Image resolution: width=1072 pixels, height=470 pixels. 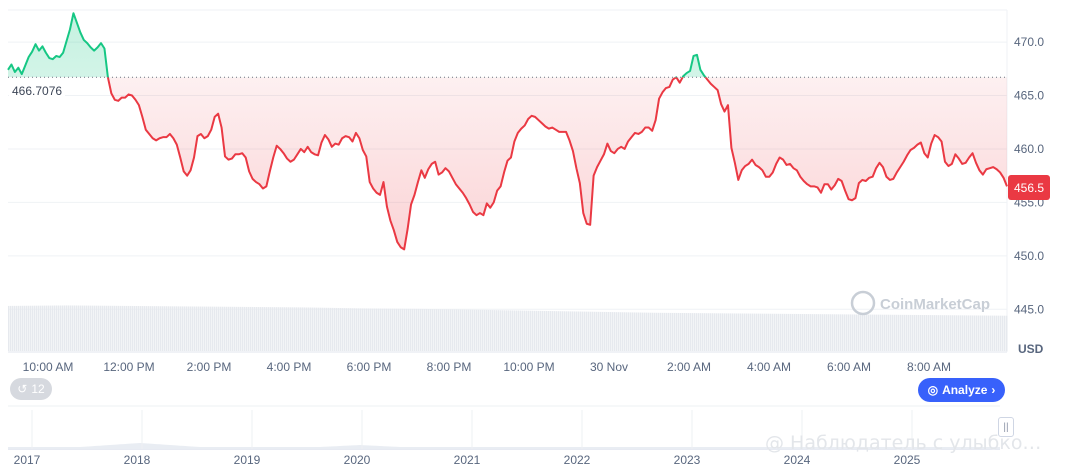 I want to click on x-tick-label: 2:00 AM, so click(x=689, y=367).